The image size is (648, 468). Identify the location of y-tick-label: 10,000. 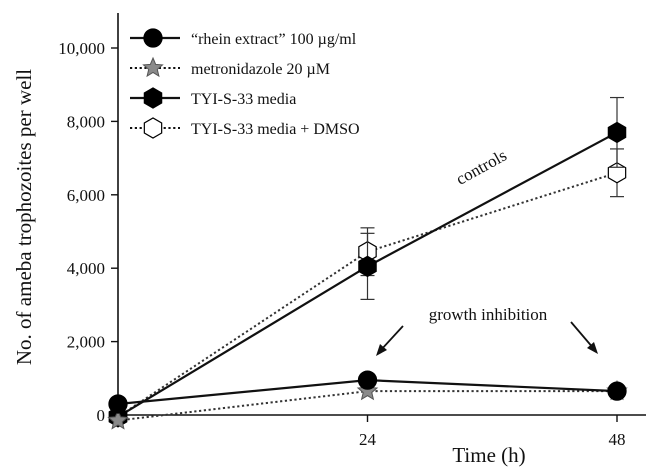
(81, 48).